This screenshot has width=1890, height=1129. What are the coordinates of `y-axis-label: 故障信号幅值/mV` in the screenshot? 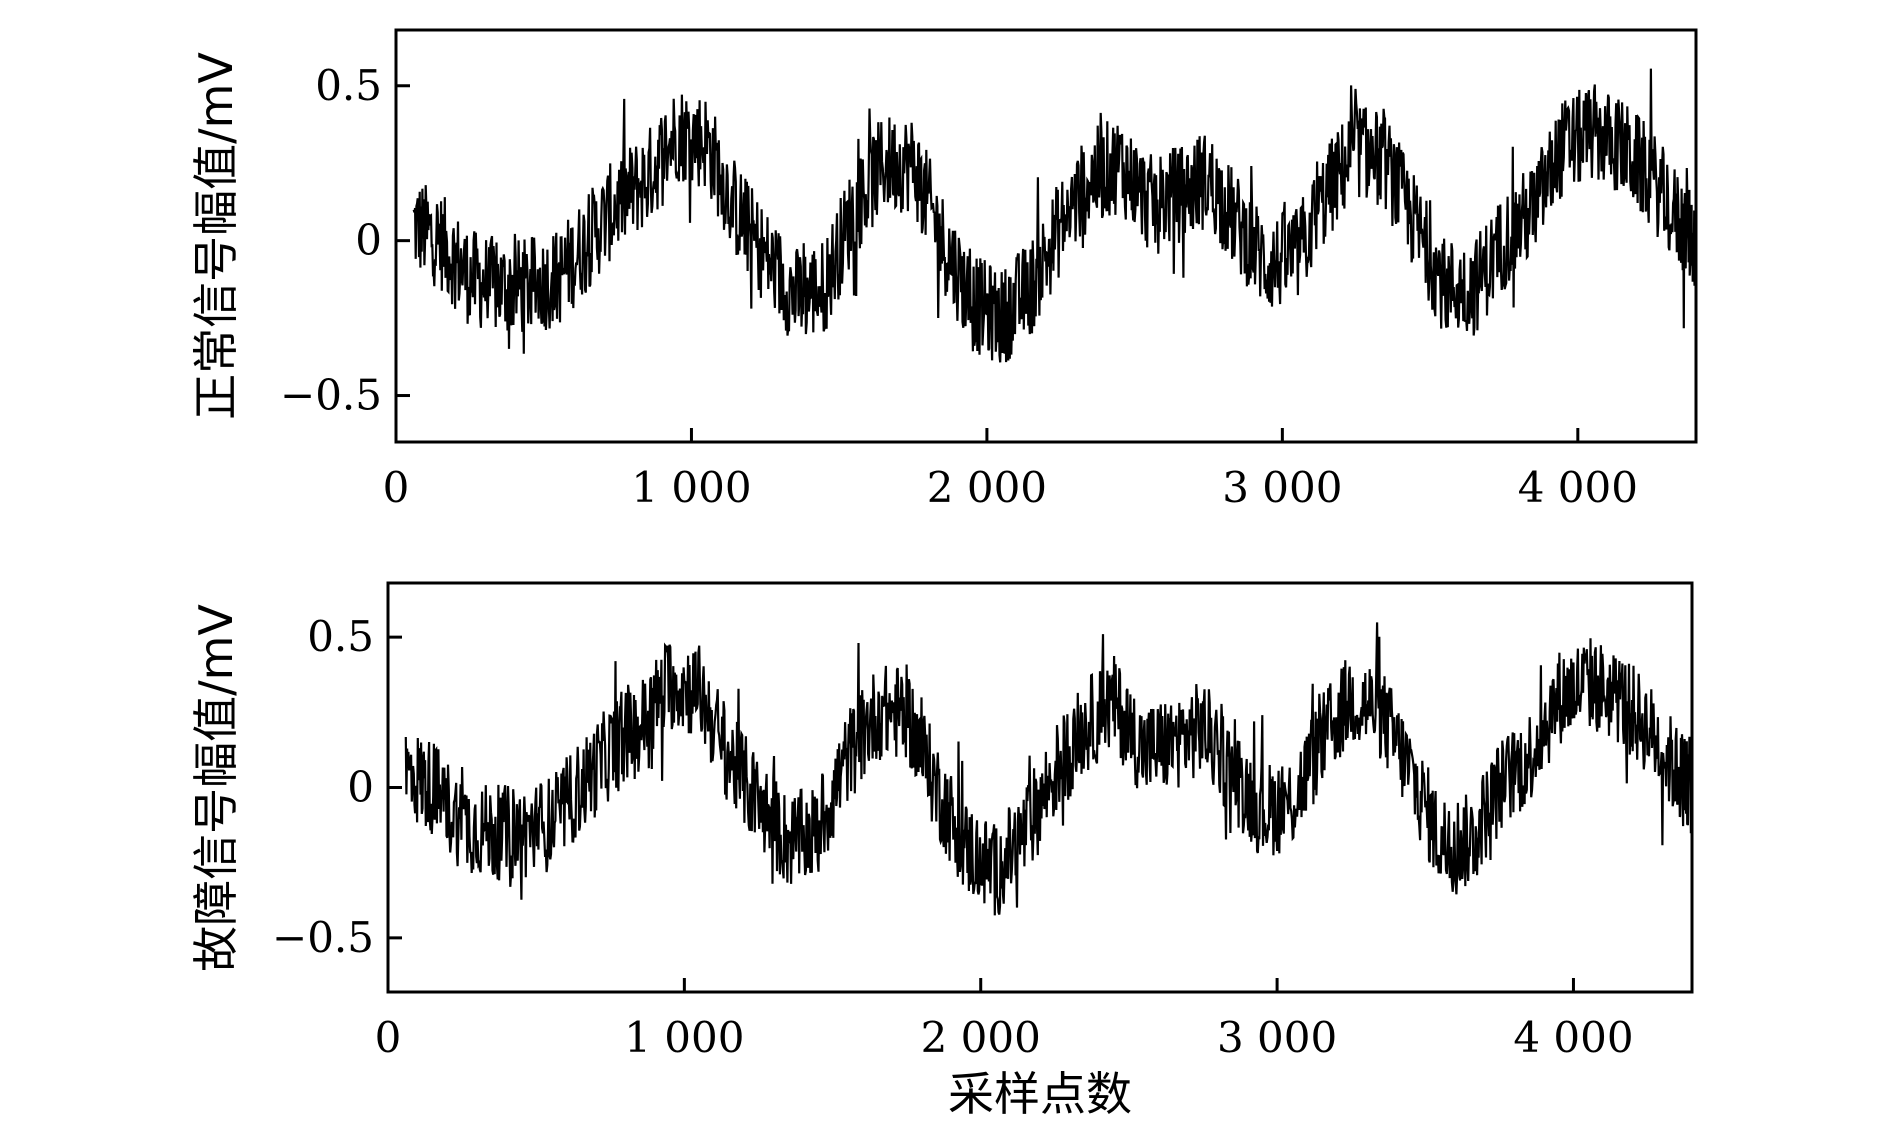 It's located at (216, 788).